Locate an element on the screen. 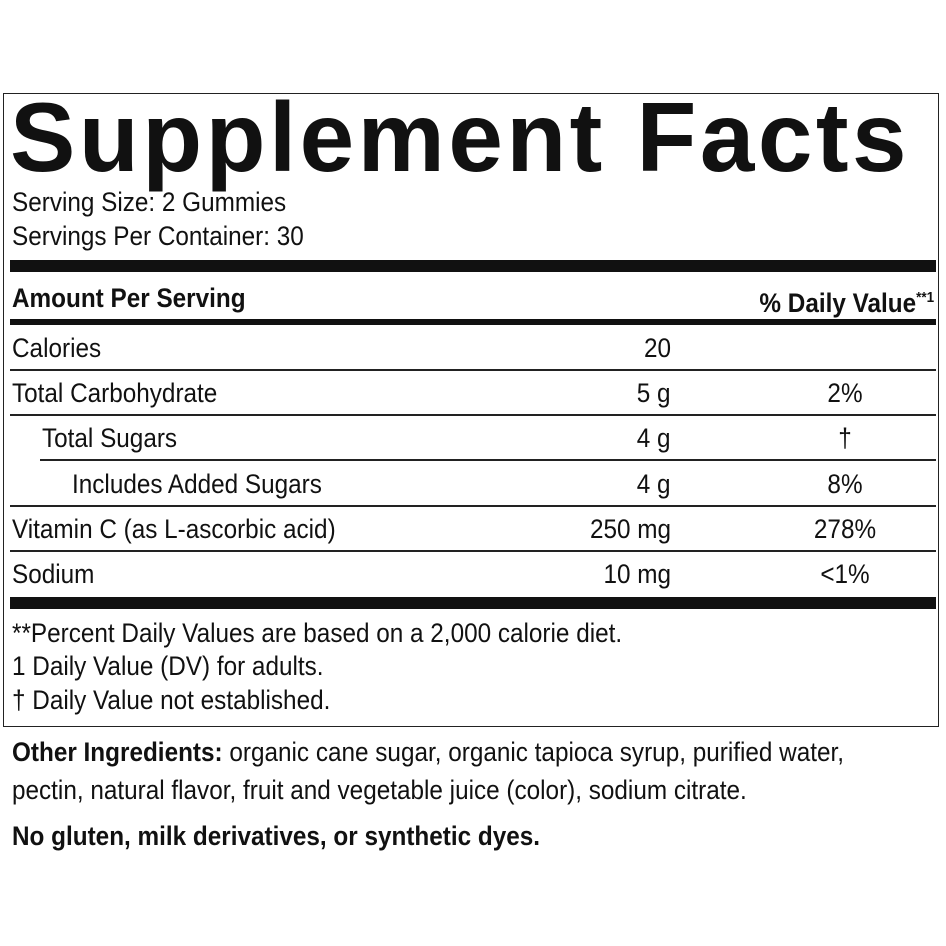  other-ingredients-label: Other Ingredients: is located at coordinates (117, 752).